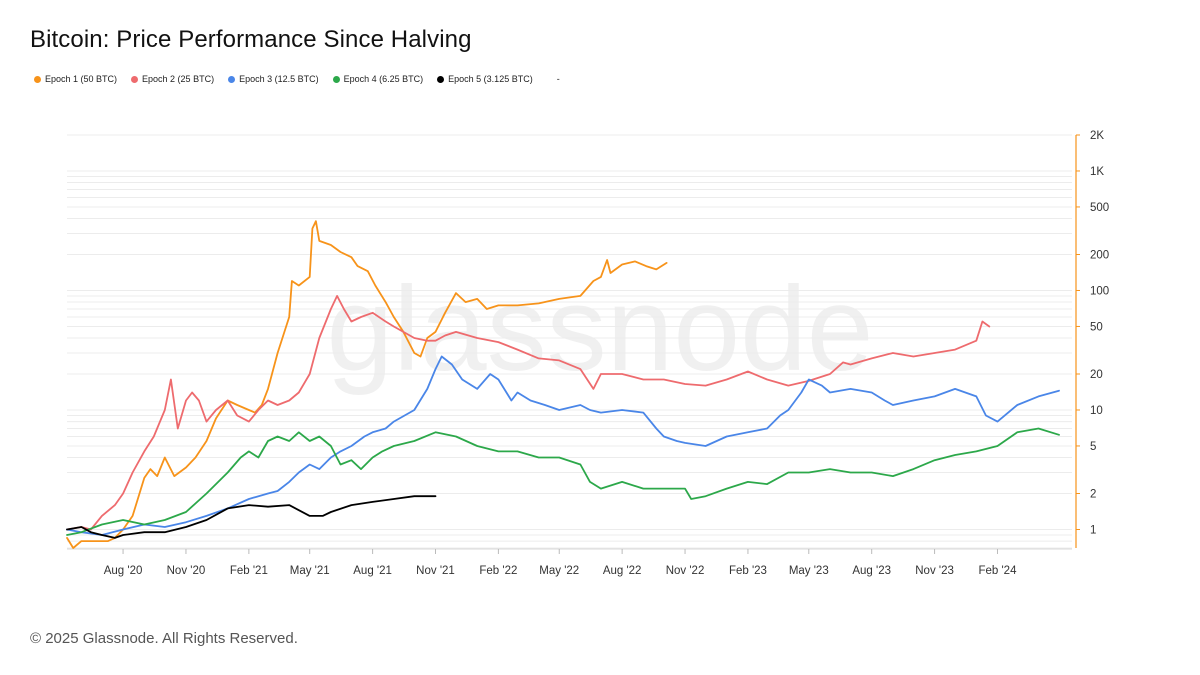 The width and height of the screenshot is (1200, 675). What do you see at coordinates (1099, 256) in the screenshot?
I see `y-tick-label: 200` at bounding box center [1099, 256].